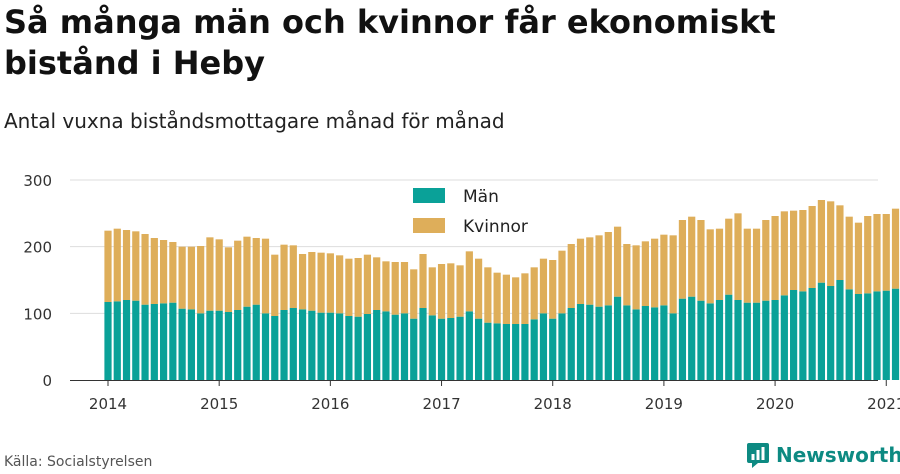 This screenshot has height=474, width=900. I want to click on brand-logo: Newsworthy, so click(823, 455).